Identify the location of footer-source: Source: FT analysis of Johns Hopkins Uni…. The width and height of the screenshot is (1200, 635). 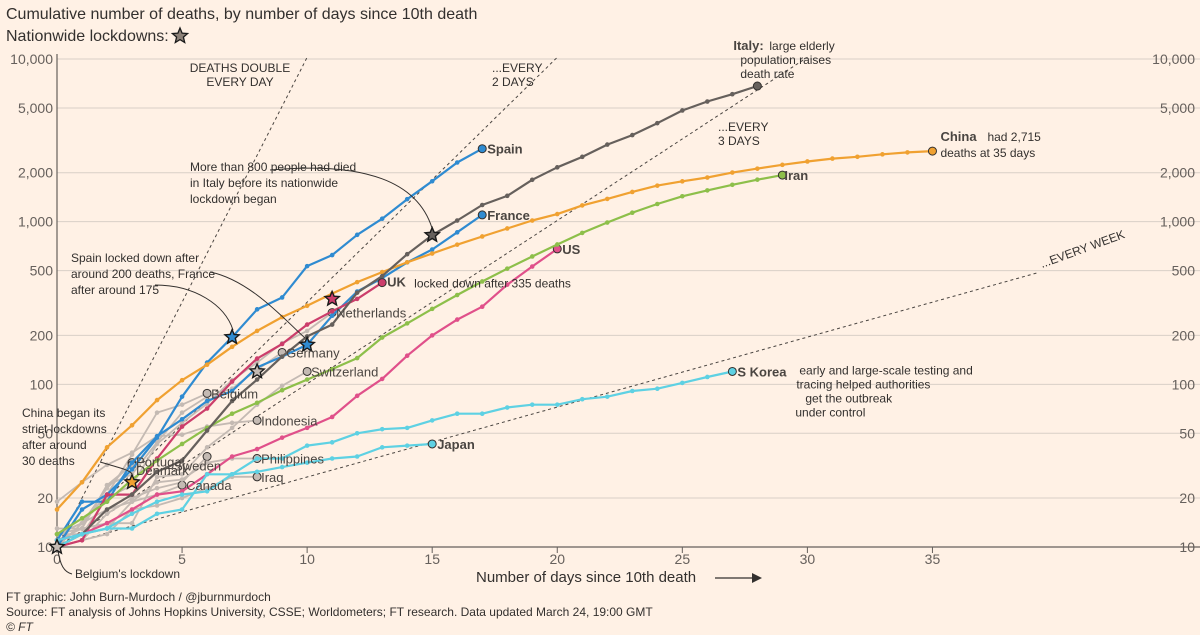
(329, 612).